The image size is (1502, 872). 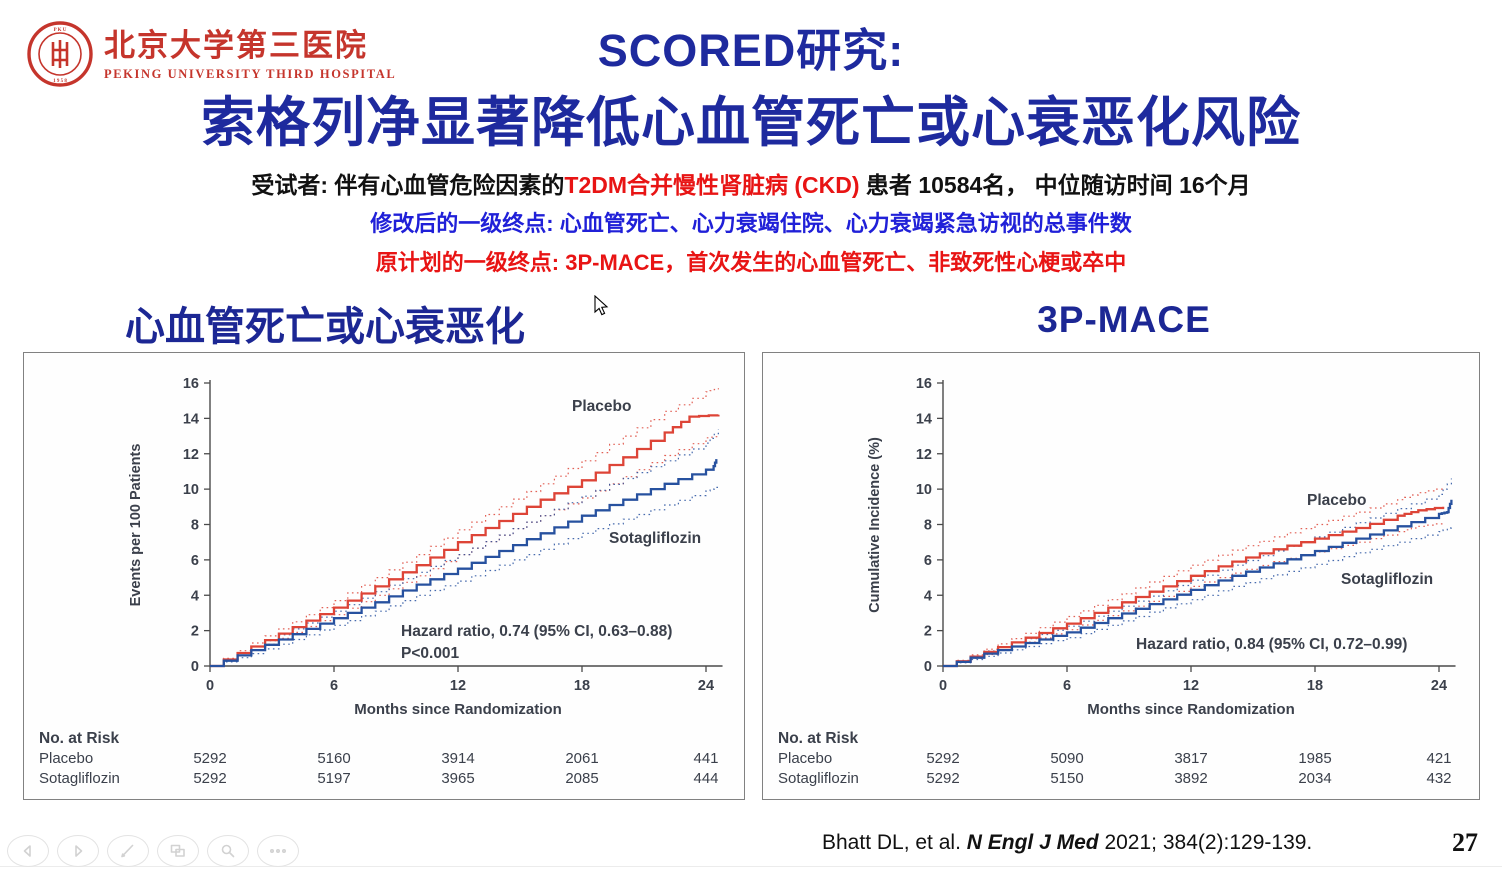 I want to click on slide-title-line2: 索格列净显著降低心血管死亡或心衰恶化风险, so click(x=751, y=123).